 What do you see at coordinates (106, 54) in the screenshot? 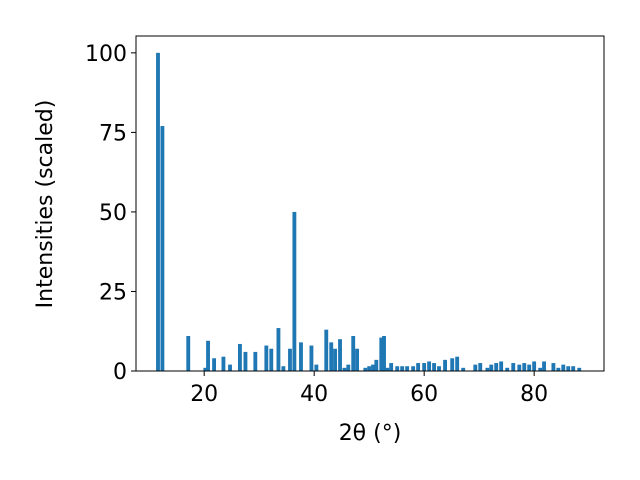
I see `y-tick-label: 100` at bounding box center [106, 54].